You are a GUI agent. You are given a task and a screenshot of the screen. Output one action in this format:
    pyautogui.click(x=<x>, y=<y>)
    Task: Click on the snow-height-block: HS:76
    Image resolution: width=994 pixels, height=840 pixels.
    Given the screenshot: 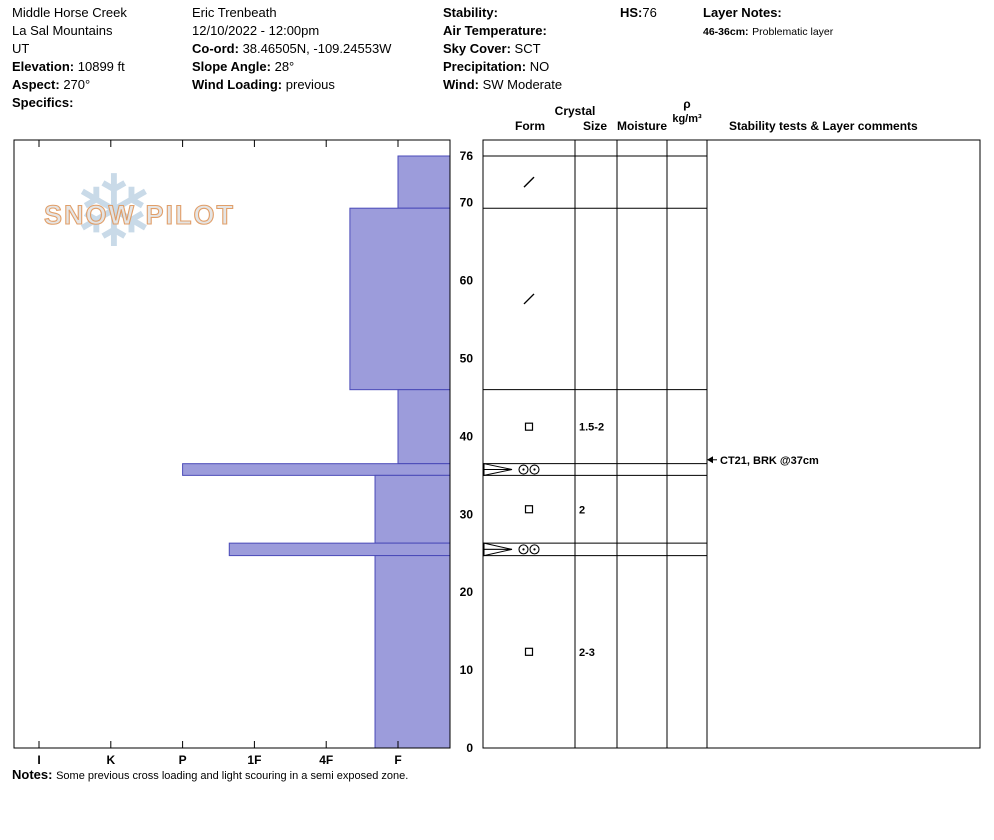 What is the action you would take?
    pyautogui.click(x=638, y=13)
    